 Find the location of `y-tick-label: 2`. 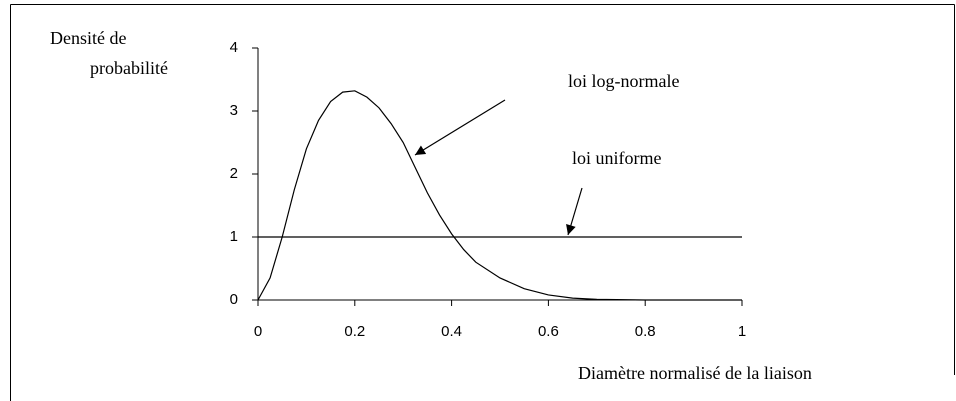

y-tick-label: 2 is located at coordinates (234, 173).